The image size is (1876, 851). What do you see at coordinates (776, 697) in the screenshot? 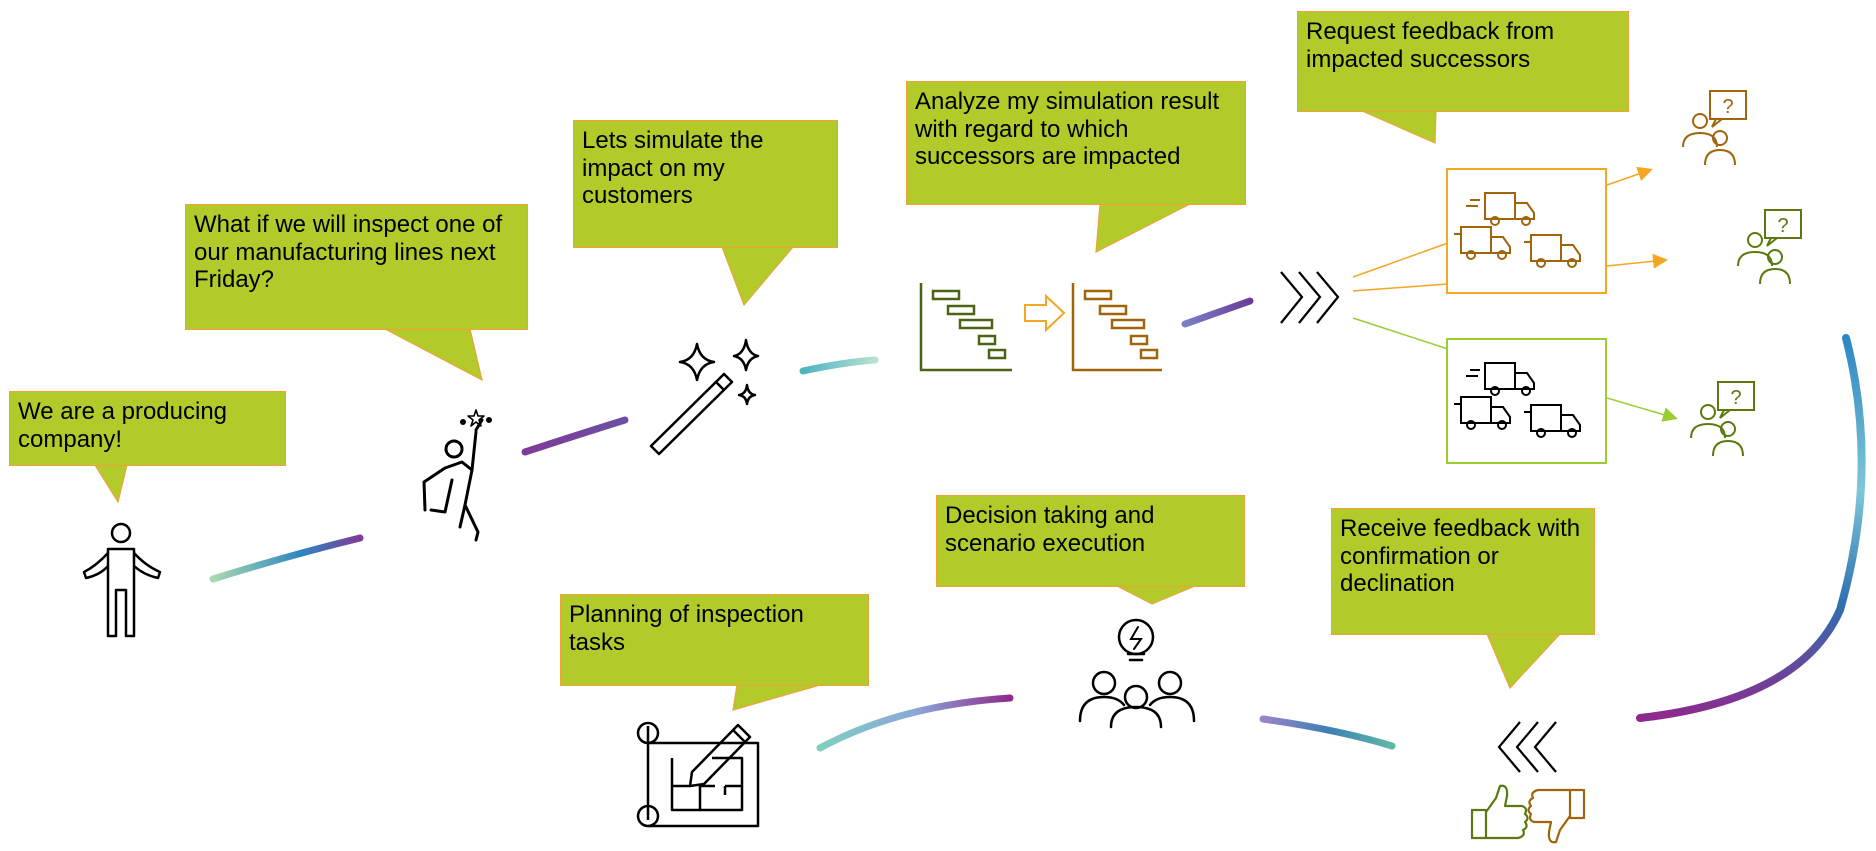
I see `tail-planning` at bounding box center [776, 697].